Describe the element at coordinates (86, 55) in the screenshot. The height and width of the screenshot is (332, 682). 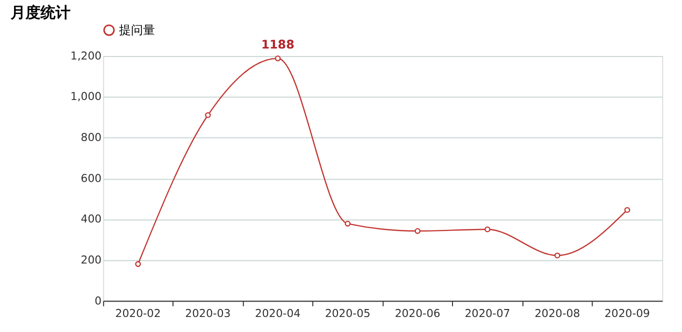
I see `y-tick-label: 1,200` at that location.